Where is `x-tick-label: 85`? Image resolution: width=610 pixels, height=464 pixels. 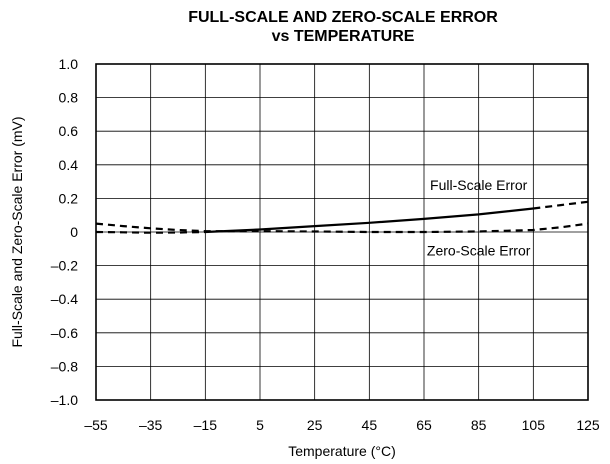 x-tick-label: 85 is located at coordinates (479, 425).